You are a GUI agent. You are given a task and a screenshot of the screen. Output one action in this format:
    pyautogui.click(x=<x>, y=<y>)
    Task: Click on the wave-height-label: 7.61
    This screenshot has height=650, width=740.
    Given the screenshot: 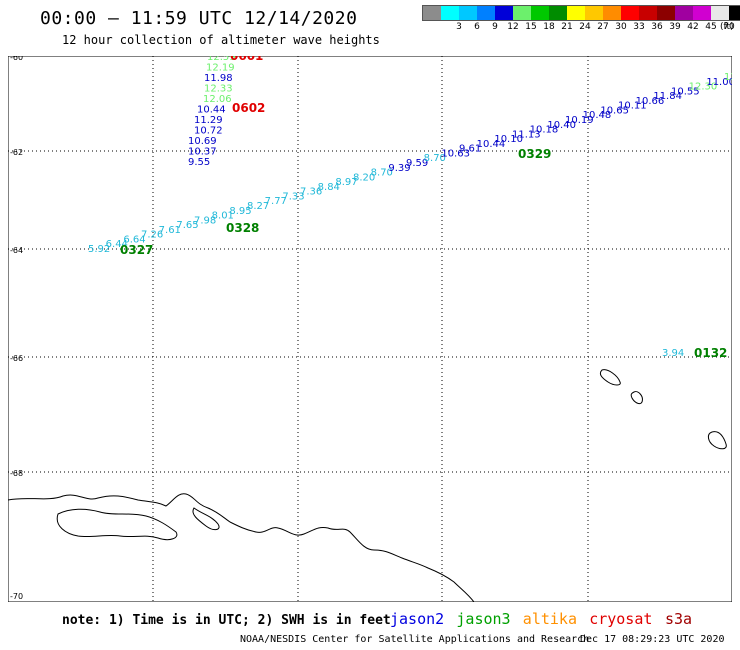 What is the action you would take?
    pyautogui.click(x=170, y=230)
    